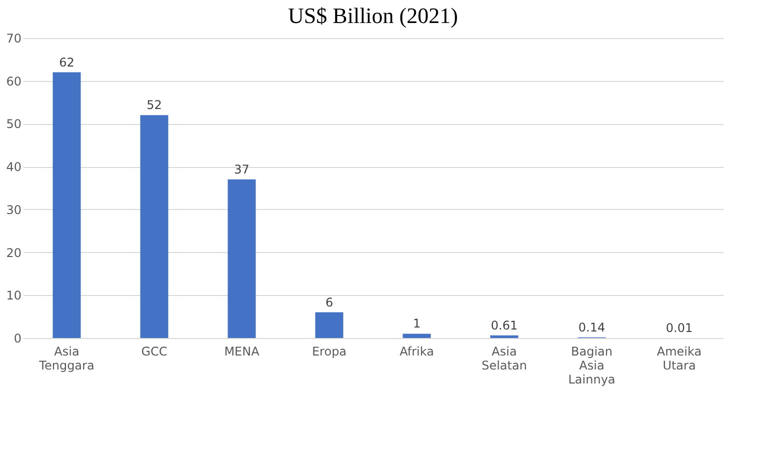 The width and height of the screenshot is (781, 473). What do you see at coordinates (14, 253) in the screenshot?
I see `y-tick-label: 20` at bounding box center [14, 253].